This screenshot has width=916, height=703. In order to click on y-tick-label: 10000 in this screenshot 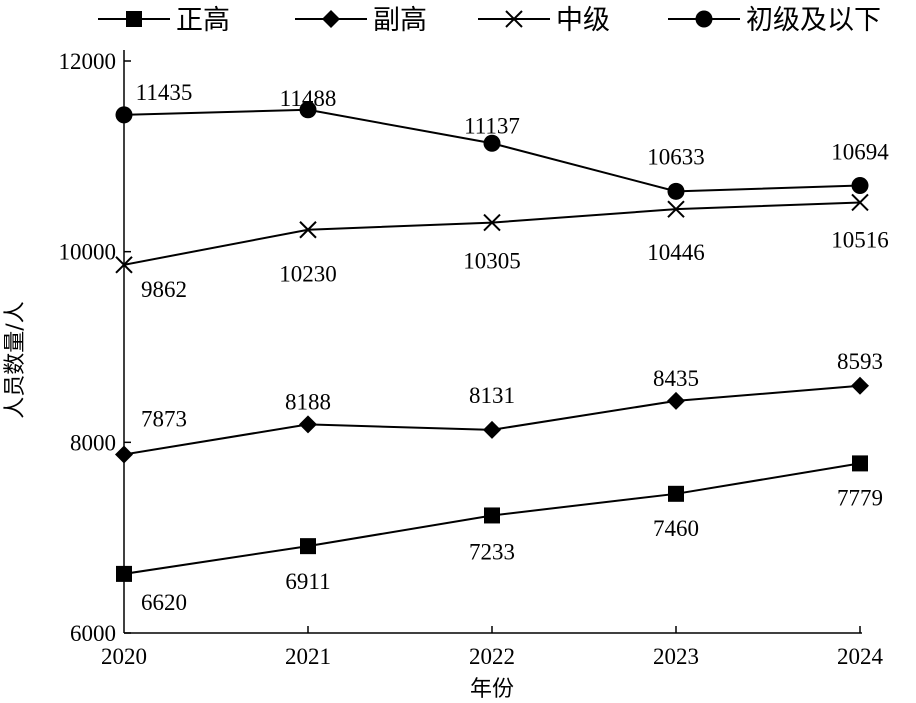, I will do `click(88, 252)`.